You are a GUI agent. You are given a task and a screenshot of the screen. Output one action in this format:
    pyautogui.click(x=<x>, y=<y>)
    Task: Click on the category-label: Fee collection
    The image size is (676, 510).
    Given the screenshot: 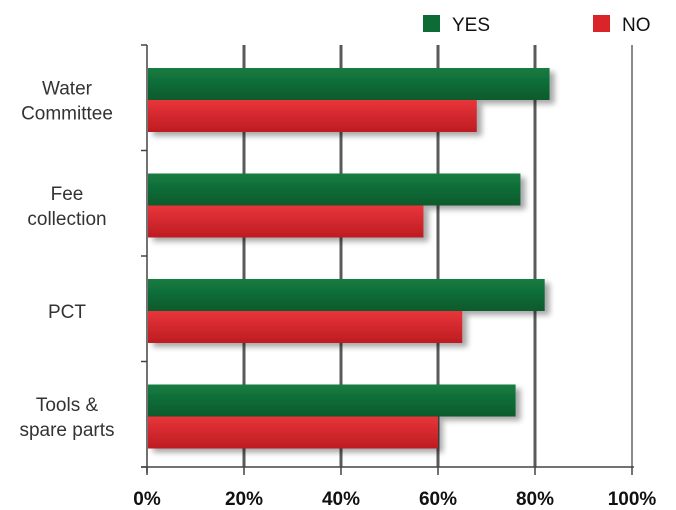 What is the action you would take?
    pyautogui.click(x=66, y=207)
    